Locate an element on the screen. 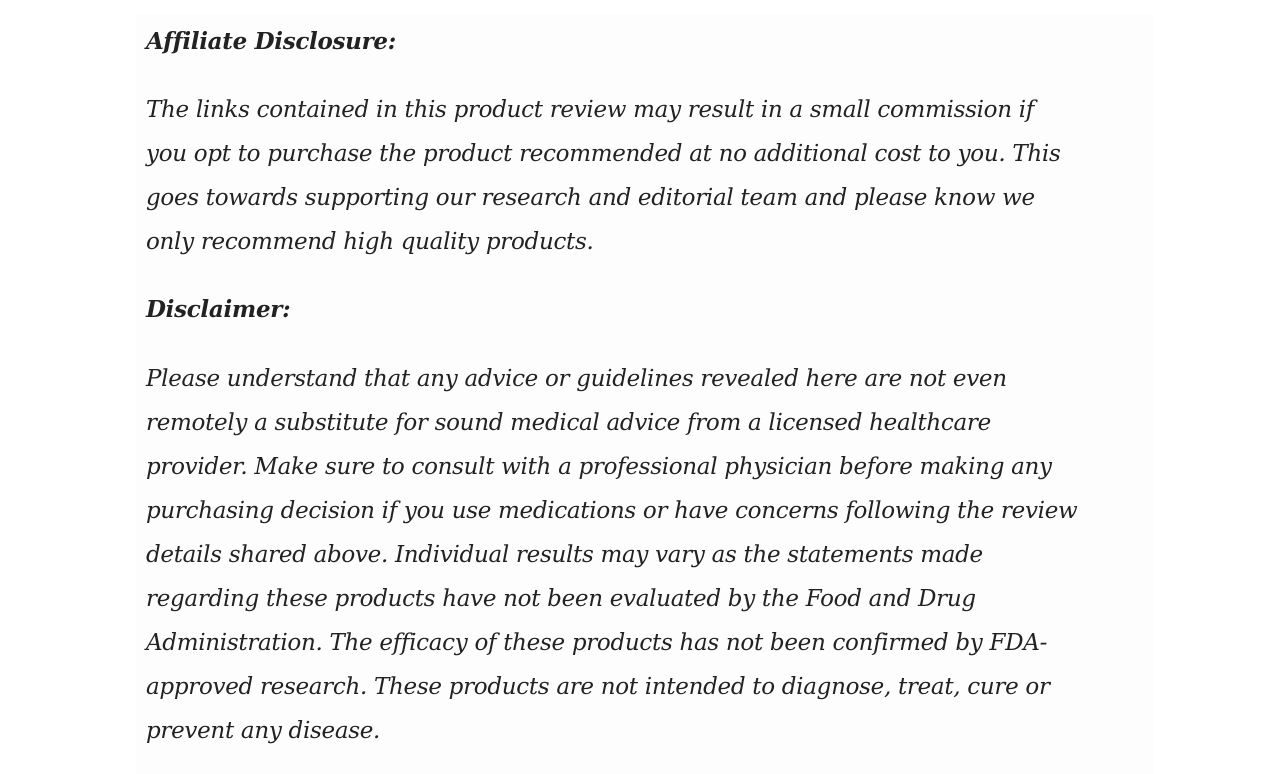  paragraph-line: prevent any disease. is located at coordinates (263, 731).